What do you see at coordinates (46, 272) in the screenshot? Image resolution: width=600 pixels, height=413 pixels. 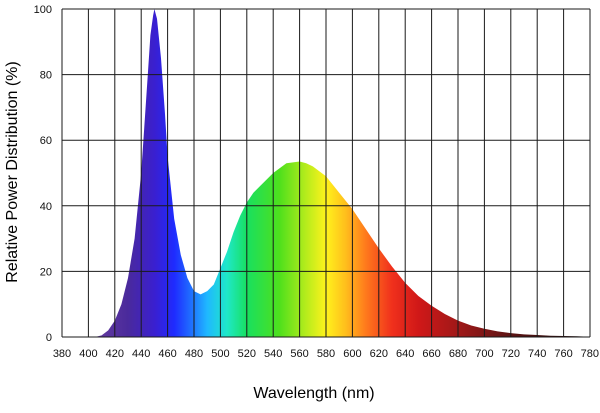 I see `y-tick-label: 20` at bounding box center [46, 272].